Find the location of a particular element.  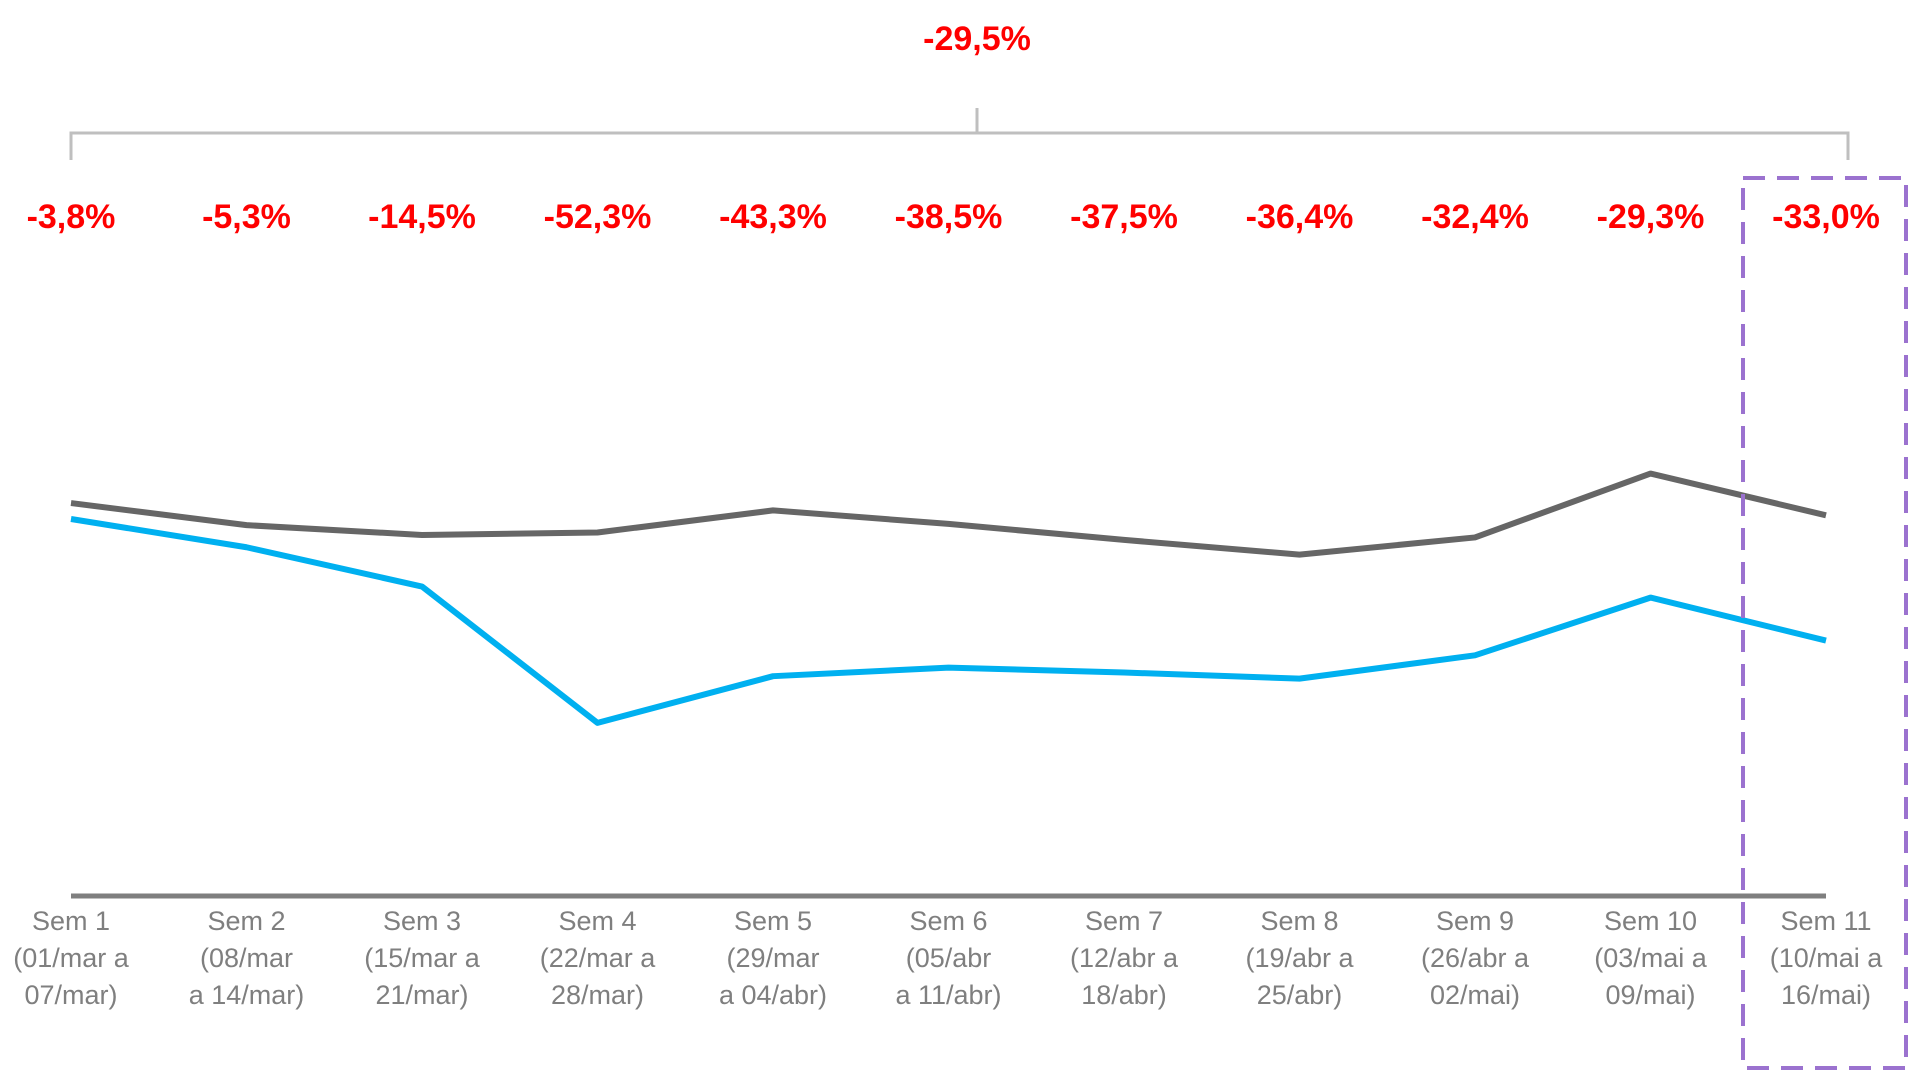

x-tick-label-line: (08/mar is located at coordinates (246, 958).